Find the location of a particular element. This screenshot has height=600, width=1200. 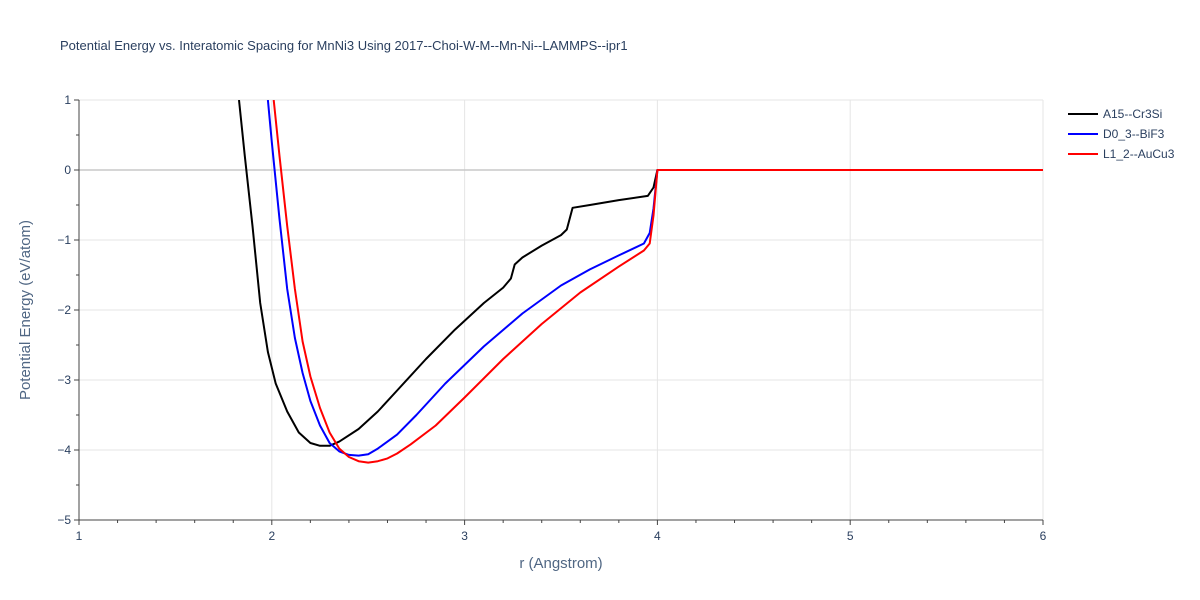

x-tick-label: 4 is located at coordinates (657, 536).